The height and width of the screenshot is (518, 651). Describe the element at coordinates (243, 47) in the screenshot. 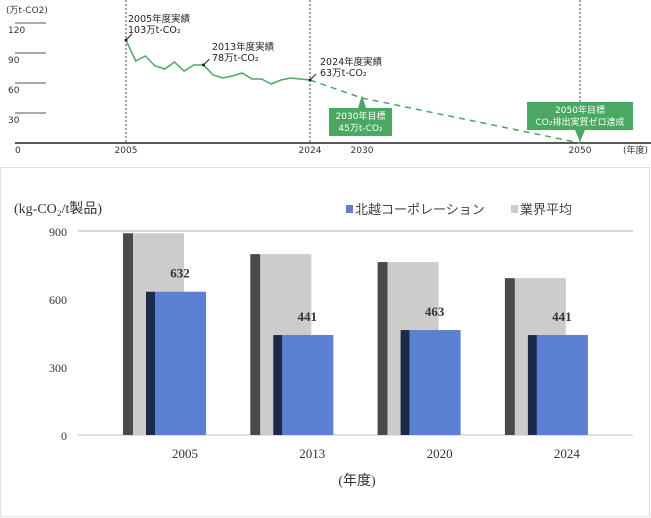

I see `annotation-title: 2013年度実績` at that location.